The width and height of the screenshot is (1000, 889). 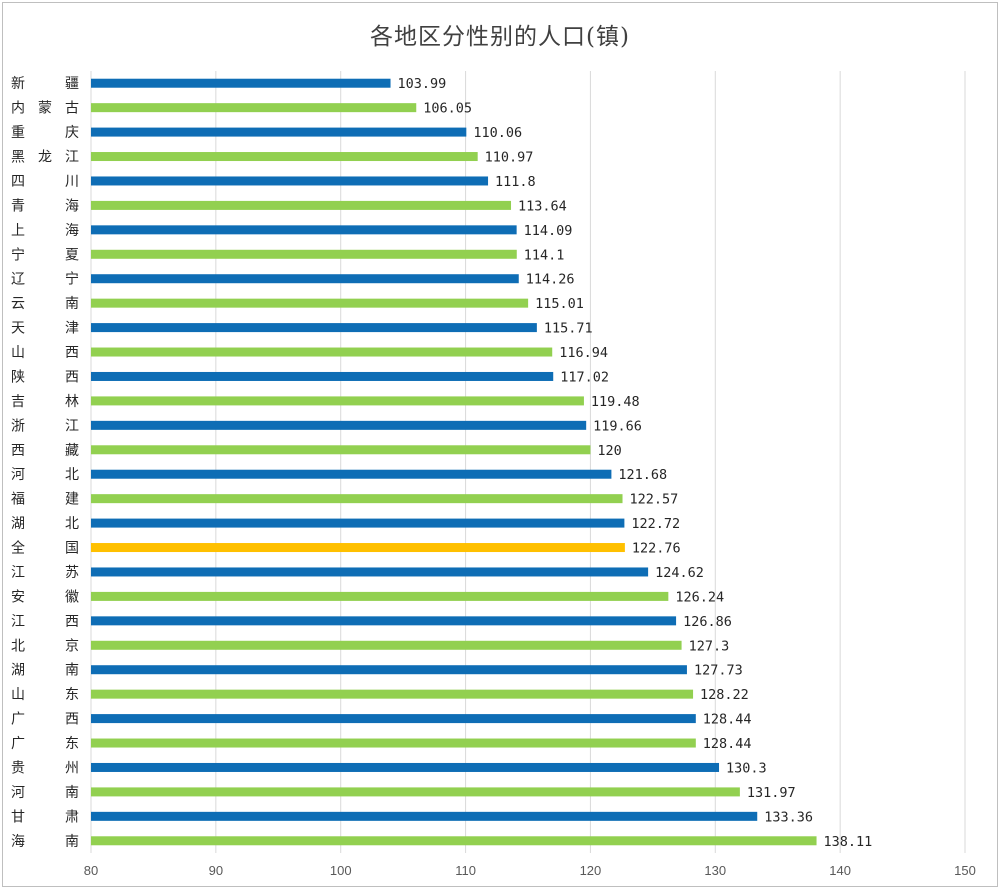 What do you see at coordinates (718, 671) in the screenshot?
I see `value-label: 127.73` at bounding box center [718, 671].